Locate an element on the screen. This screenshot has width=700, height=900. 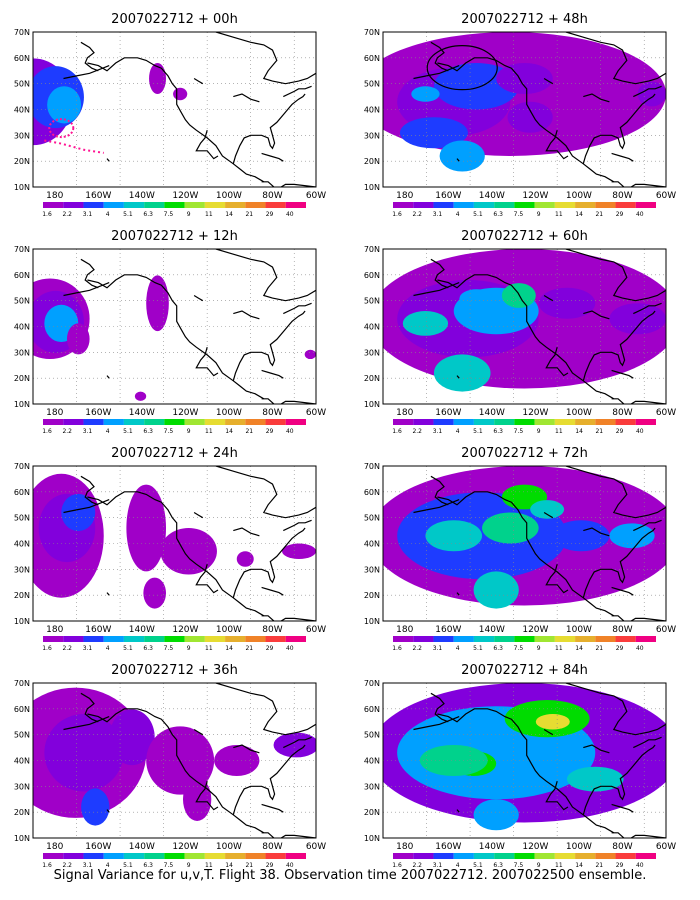
colorbar-label: 14 is located at coordinates (579, 865).